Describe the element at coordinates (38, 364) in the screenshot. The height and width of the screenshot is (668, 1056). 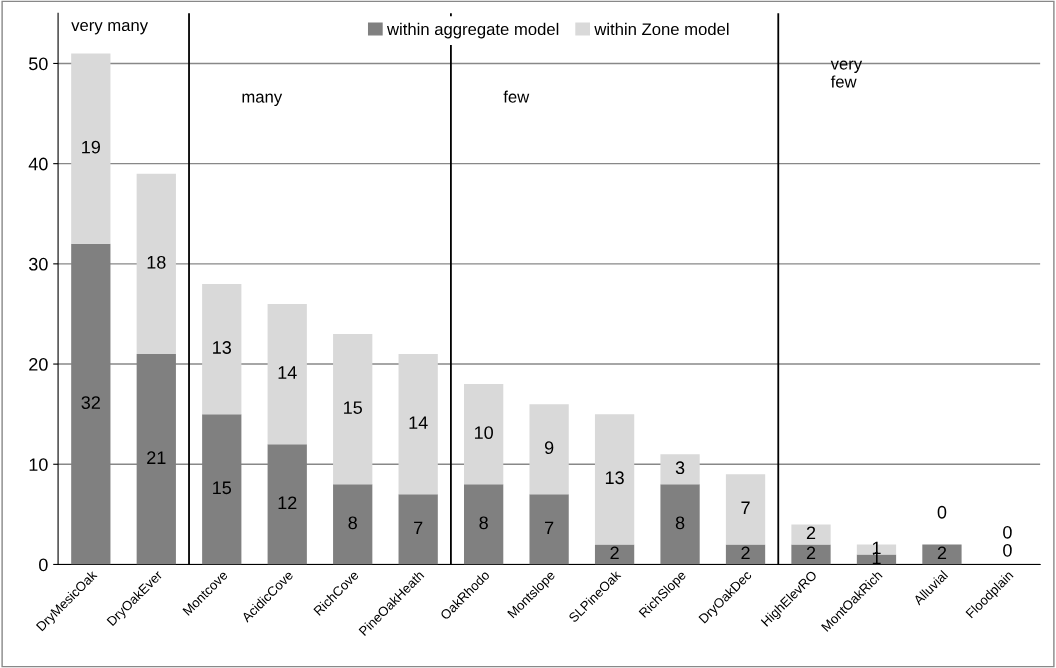
I see `y-tick-label: 20` at that location.